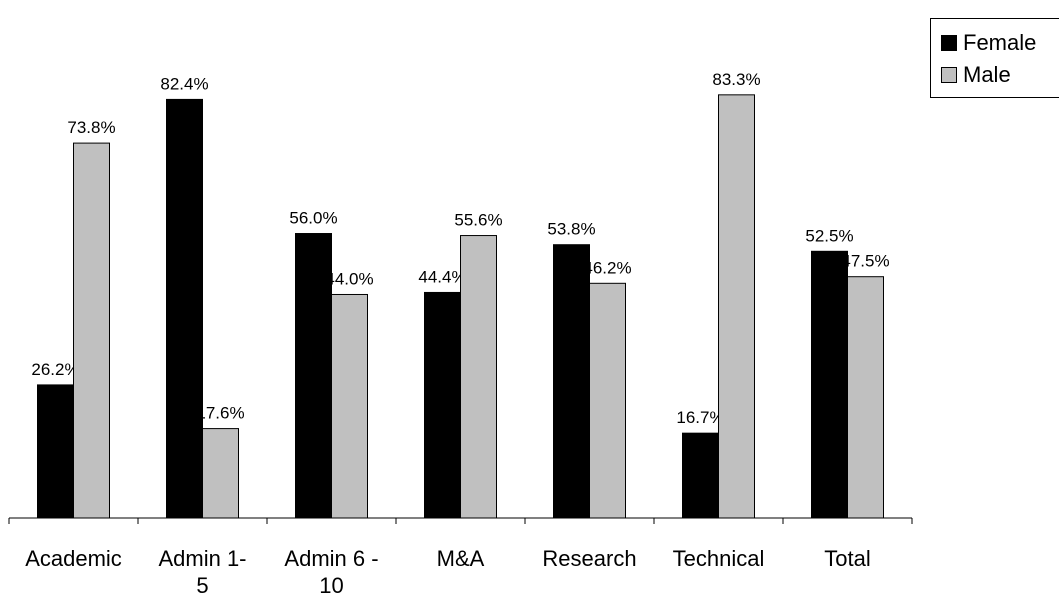 The height and width of the screenshot is (601, 1059). Describe the element at coordinates (736, 79) in the screenshot. I see `data-label-male-technical: 83.3%` at that location.